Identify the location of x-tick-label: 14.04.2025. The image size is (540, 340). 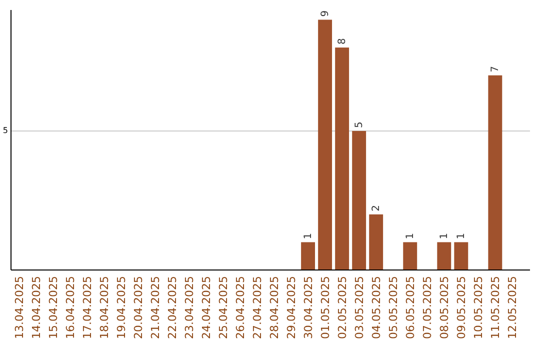
(36, 307).